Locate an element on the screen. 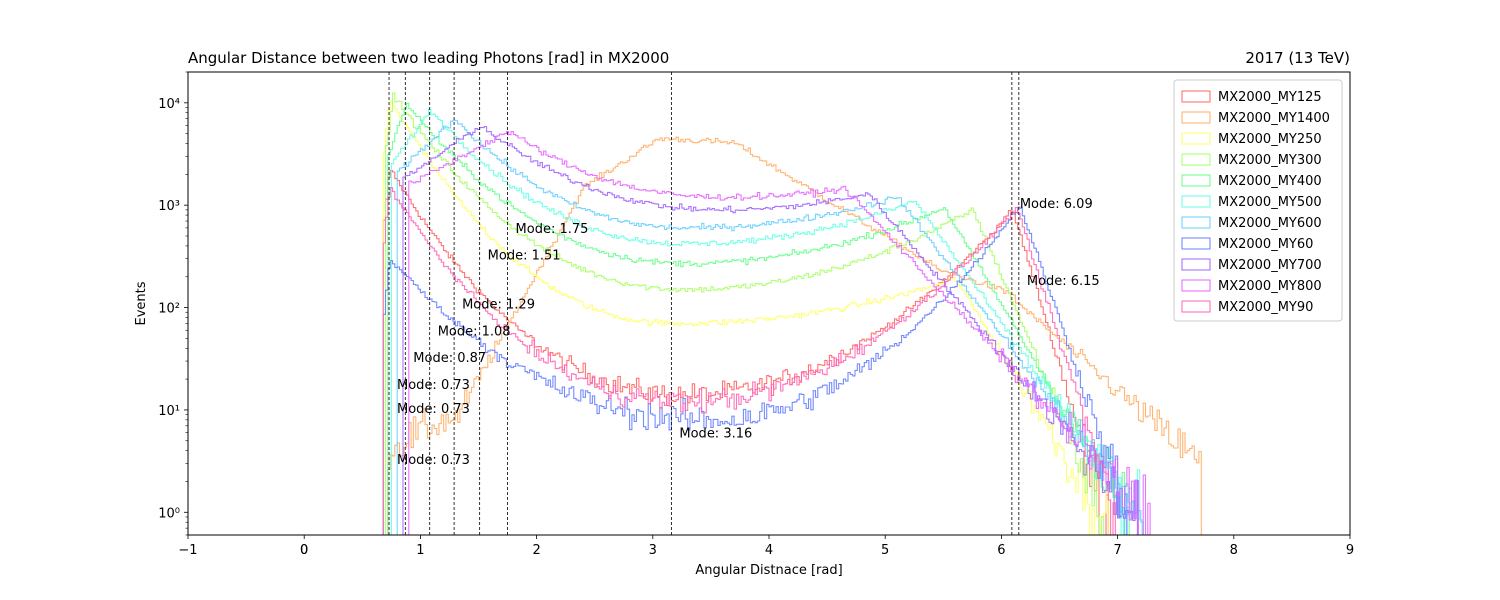 The image size is (1500, 600). legend-label: MX2000_MY1400 is located at coordinates (1274, 118).